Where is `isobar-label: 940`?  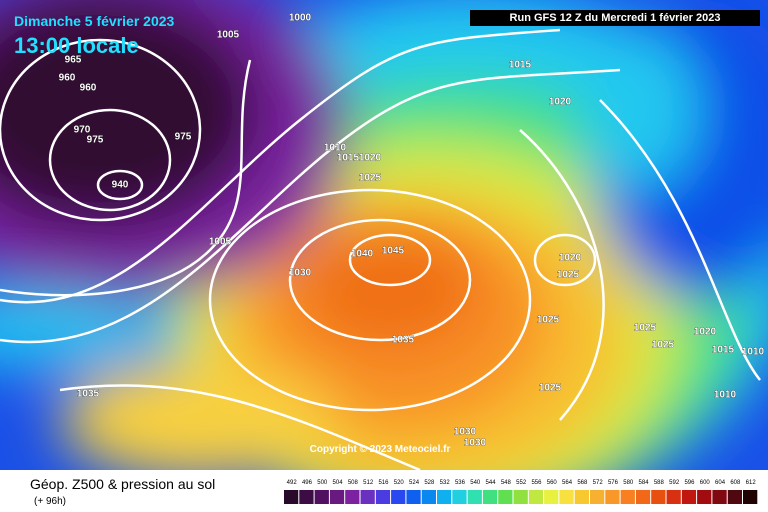 isobar-label: 940 is located at coordinates (120, 185).